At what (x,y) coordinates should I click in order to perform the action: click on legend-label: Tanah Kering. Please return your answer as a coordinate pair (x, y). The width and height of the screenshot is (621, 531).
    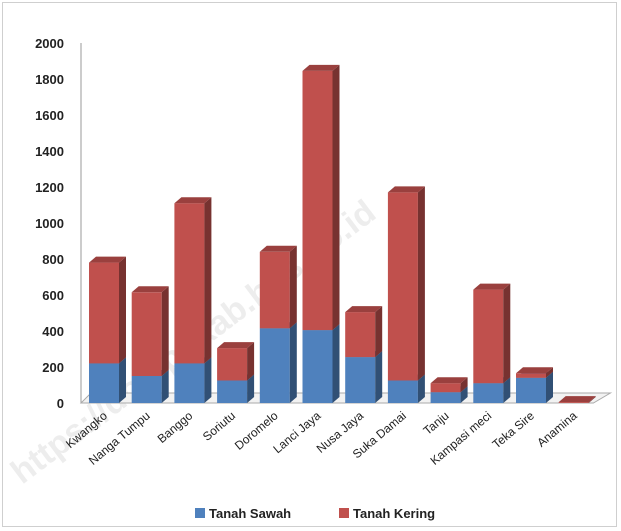
    Looking at the image, I should click on (394, 513).